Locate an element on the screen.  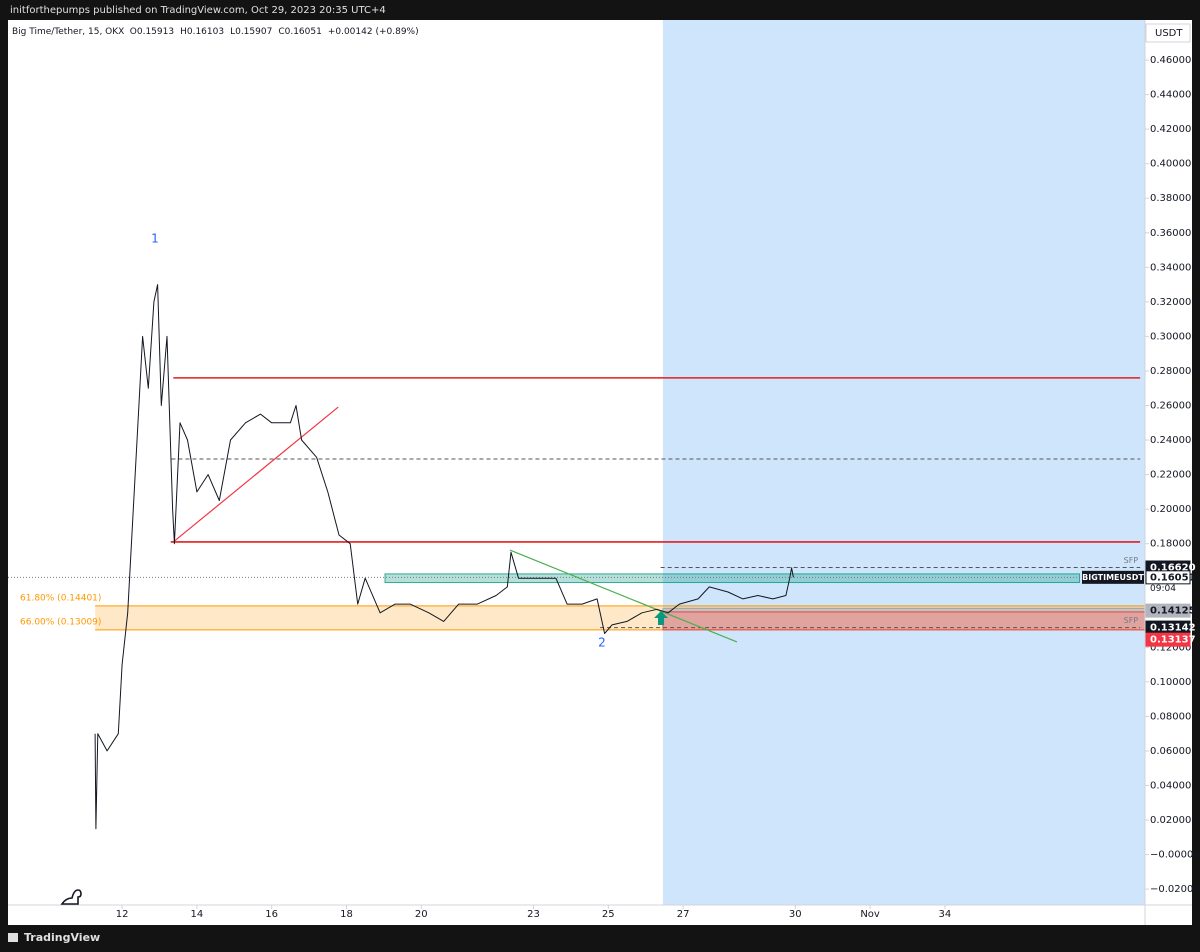
y-tick-label: 0.02000 is located at coordinates (1170, 820).